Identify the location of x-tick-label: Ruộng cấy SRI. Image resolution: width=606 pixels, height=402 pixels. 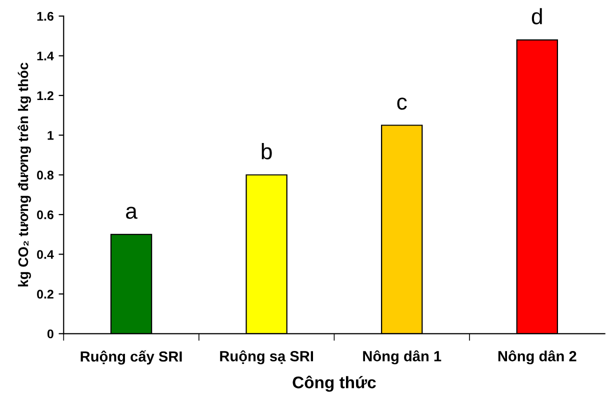
(131, 357).